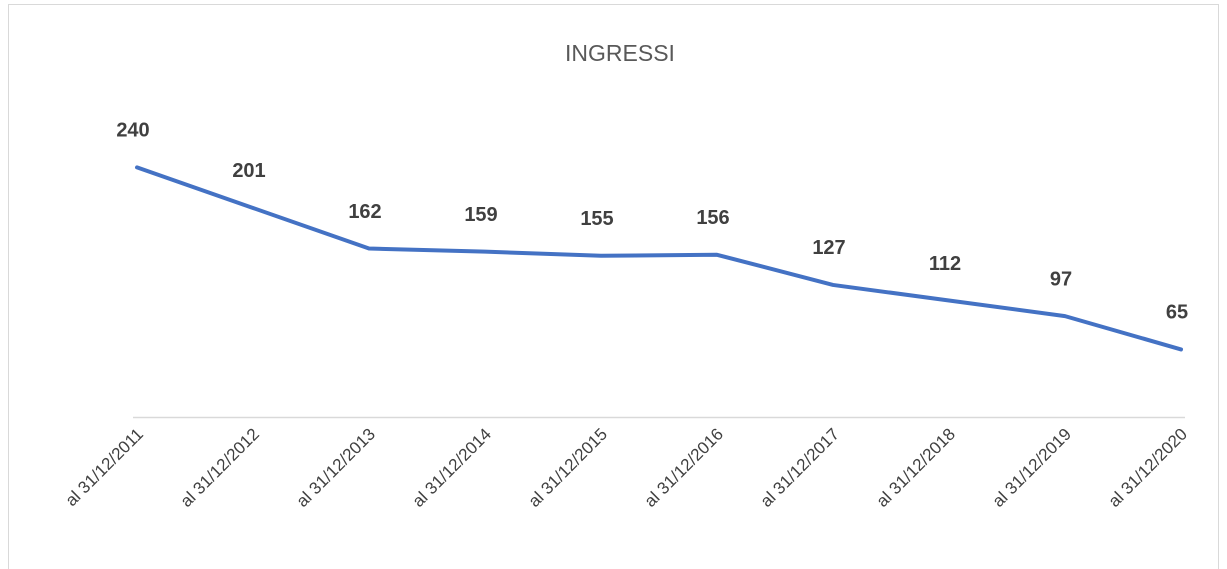  What do you see at coordinates (1061, 279) in the screenshot?
I see `data-label: 97` at bounding box center [1061, 279].